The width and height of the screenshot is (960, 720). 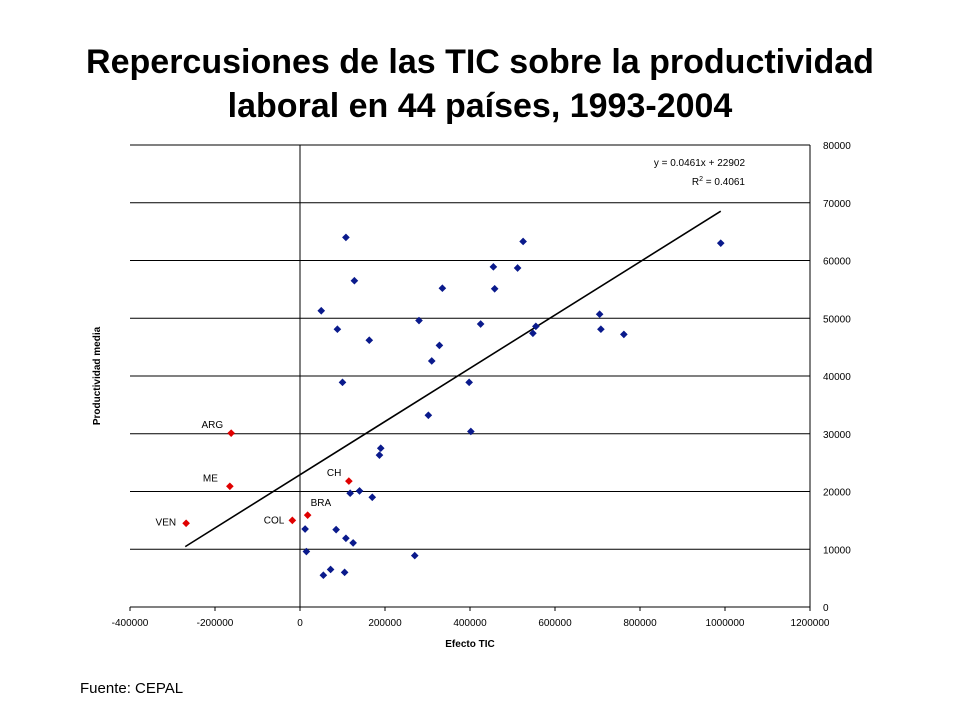 I want to click on y-tick-label: 50000, so click(x=837, y=319).